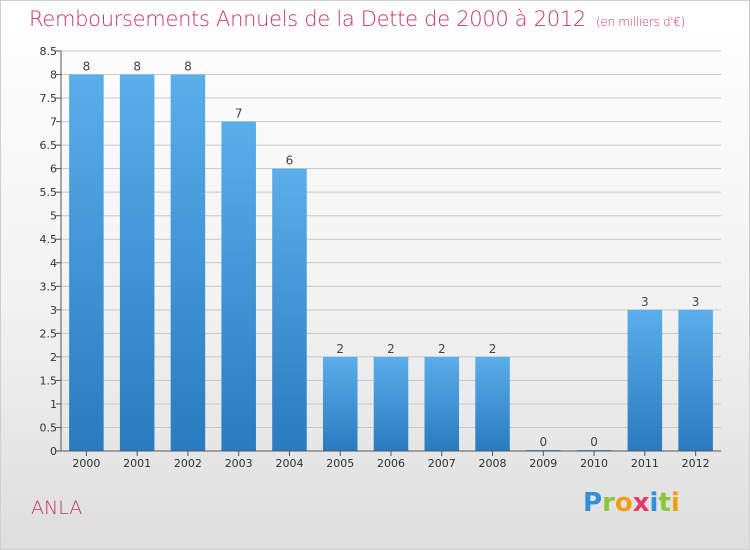 Image resolution: width=750 pixels, height=550 pixels. Describe the element at coordinates (53, 216) in the screenshot. I see `y-tick-label: 5` at that location.